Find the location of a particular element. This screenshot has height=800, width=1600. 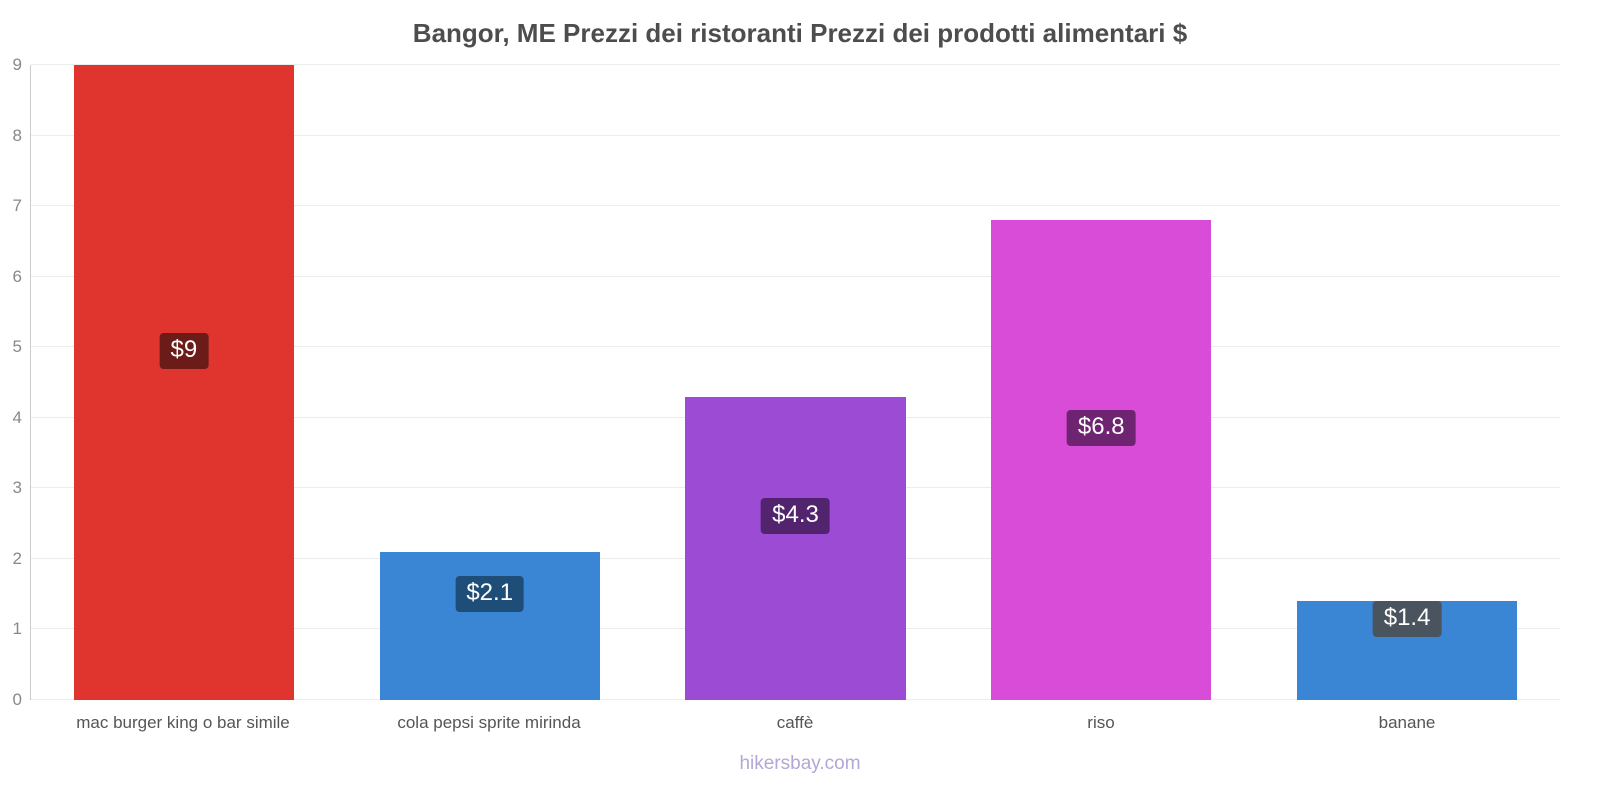

y-tick-label: 6 is located at coordinates (17, 276).